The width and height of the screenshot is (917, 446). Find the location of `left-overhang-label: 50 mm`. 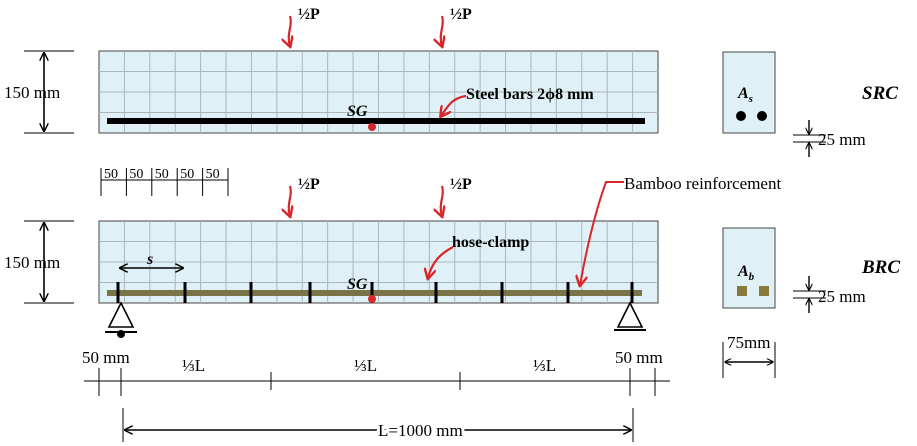

left-overhang-label: 50 mm is located at coordinates (106, 357).